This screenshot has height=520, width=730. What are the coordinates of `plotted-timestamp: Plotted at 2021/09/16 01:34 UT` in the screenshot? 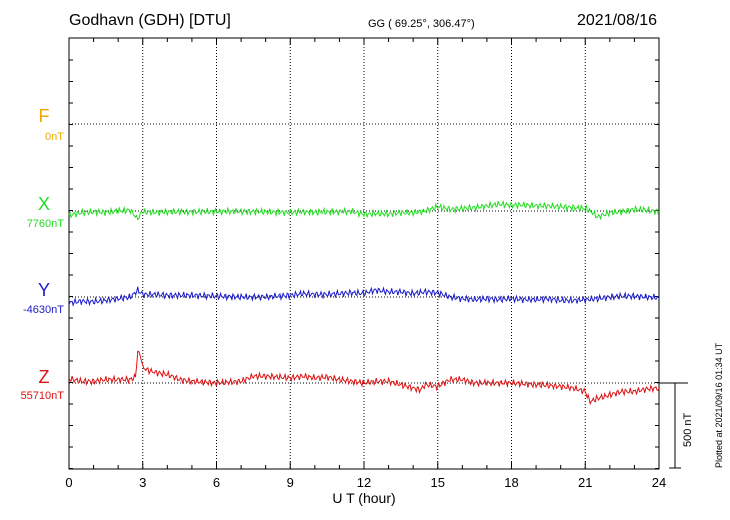 It's located at (719, 405).